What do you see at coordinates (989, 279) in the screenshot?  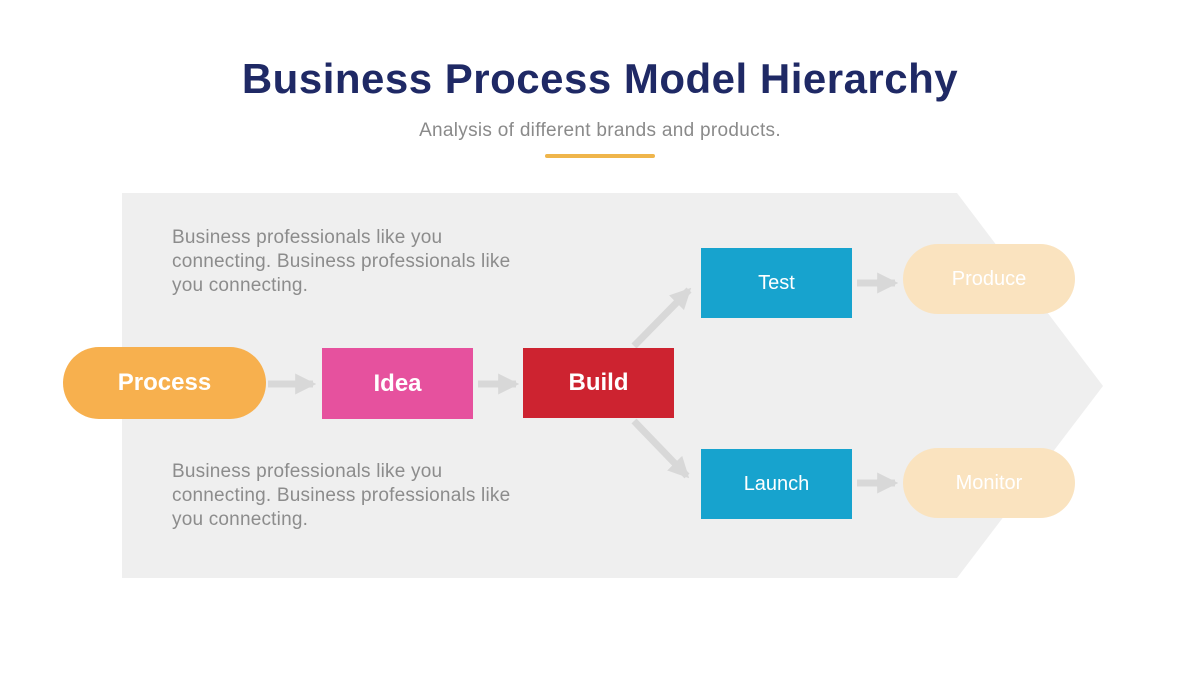 I see `node-produce: Produce` at bounding box center [989, 279].